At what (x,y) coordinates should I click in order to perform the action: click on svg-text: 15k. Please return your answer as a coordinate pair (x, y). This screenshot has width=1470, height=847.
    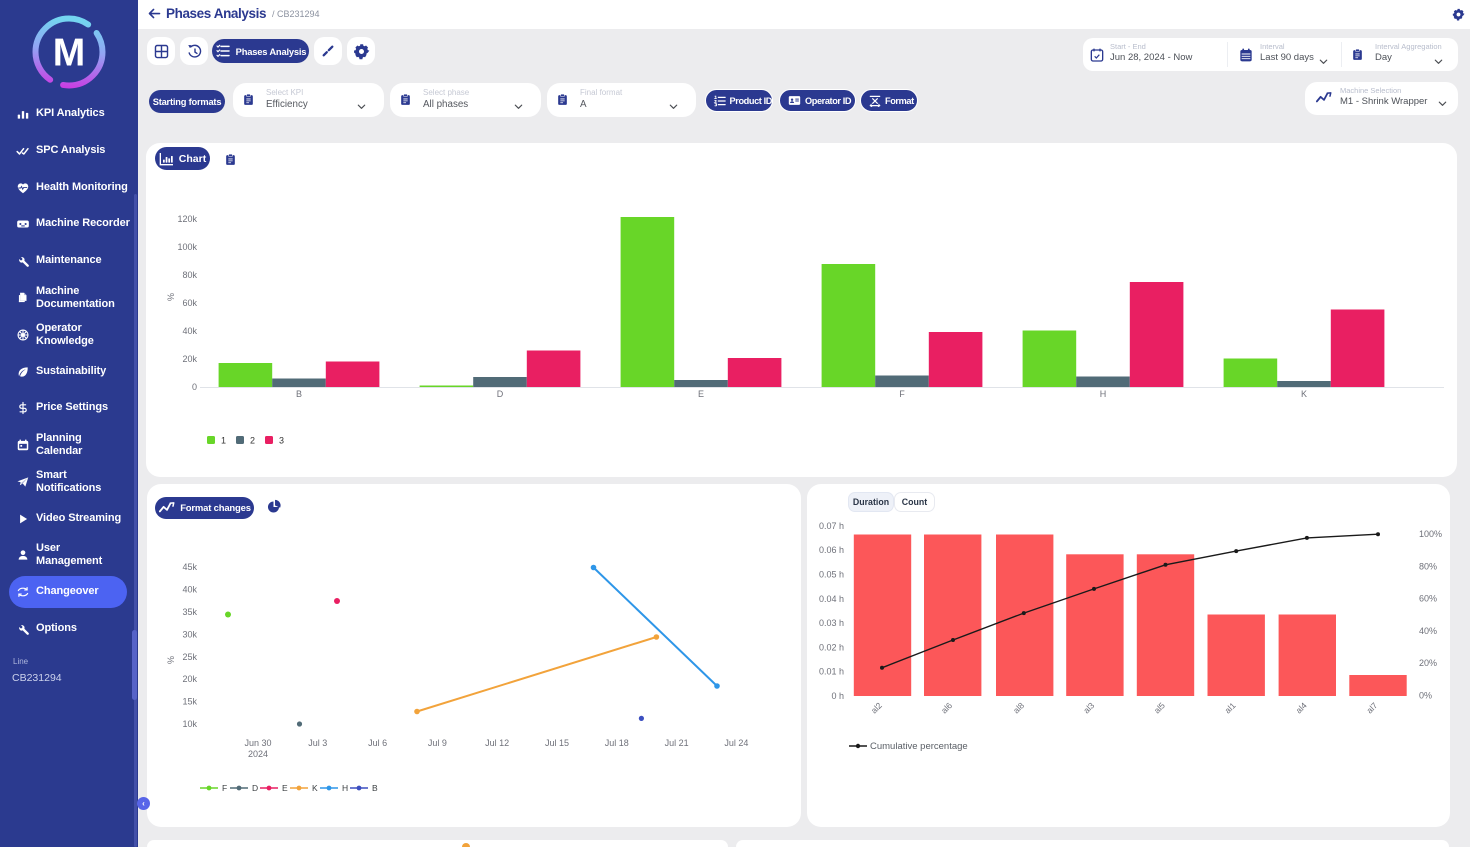
    Looking at the image, I should click on (189, 702).